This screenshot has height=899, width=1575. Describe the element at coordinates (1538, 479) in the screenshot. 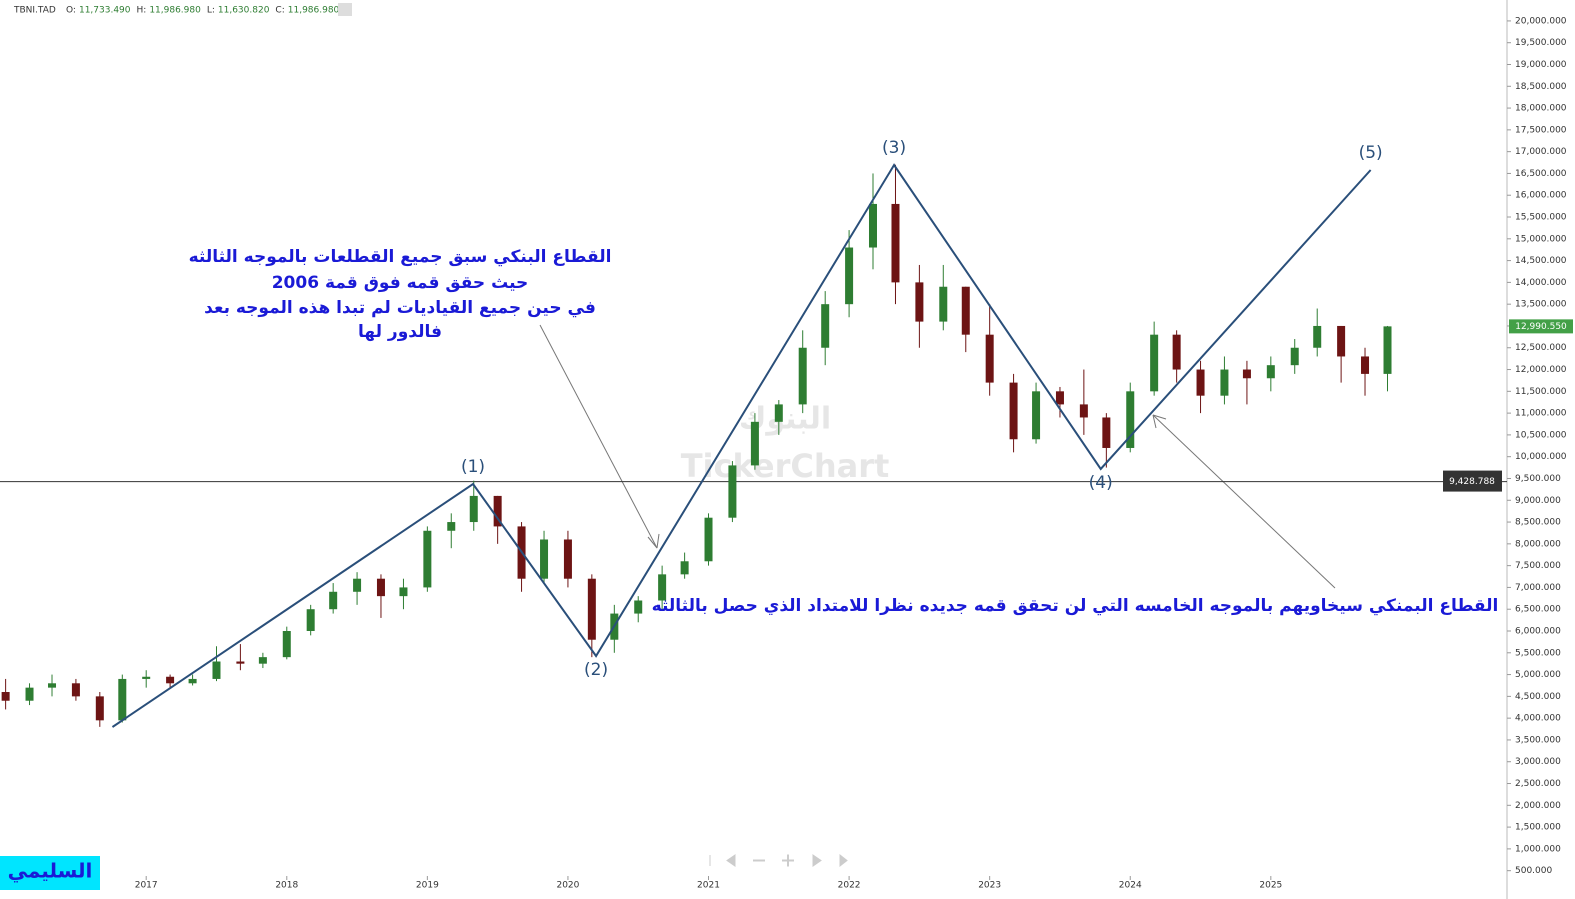

I see `y-tick-label: 9,500.000` at that location.